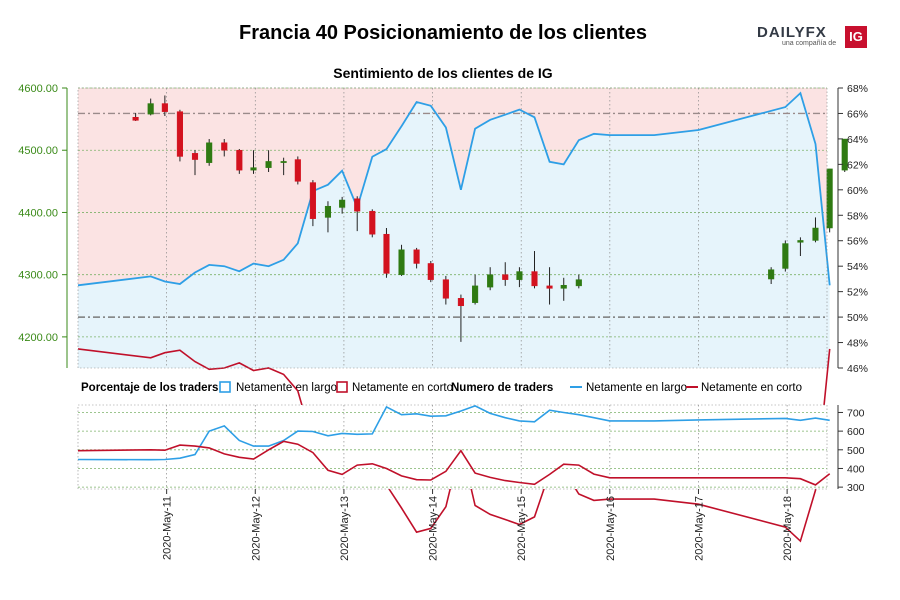  Describe the element at coordinates (857, 191) in the screenshot. I see `pct-tick-label: 60%` at that location.